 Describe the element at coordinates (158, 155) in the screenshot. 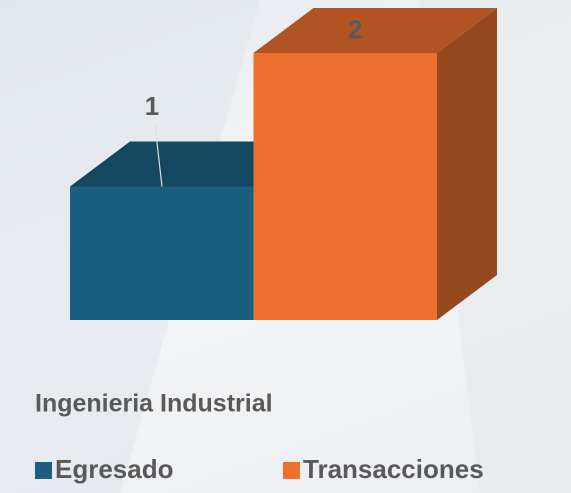

I see `leader-line` at that location.